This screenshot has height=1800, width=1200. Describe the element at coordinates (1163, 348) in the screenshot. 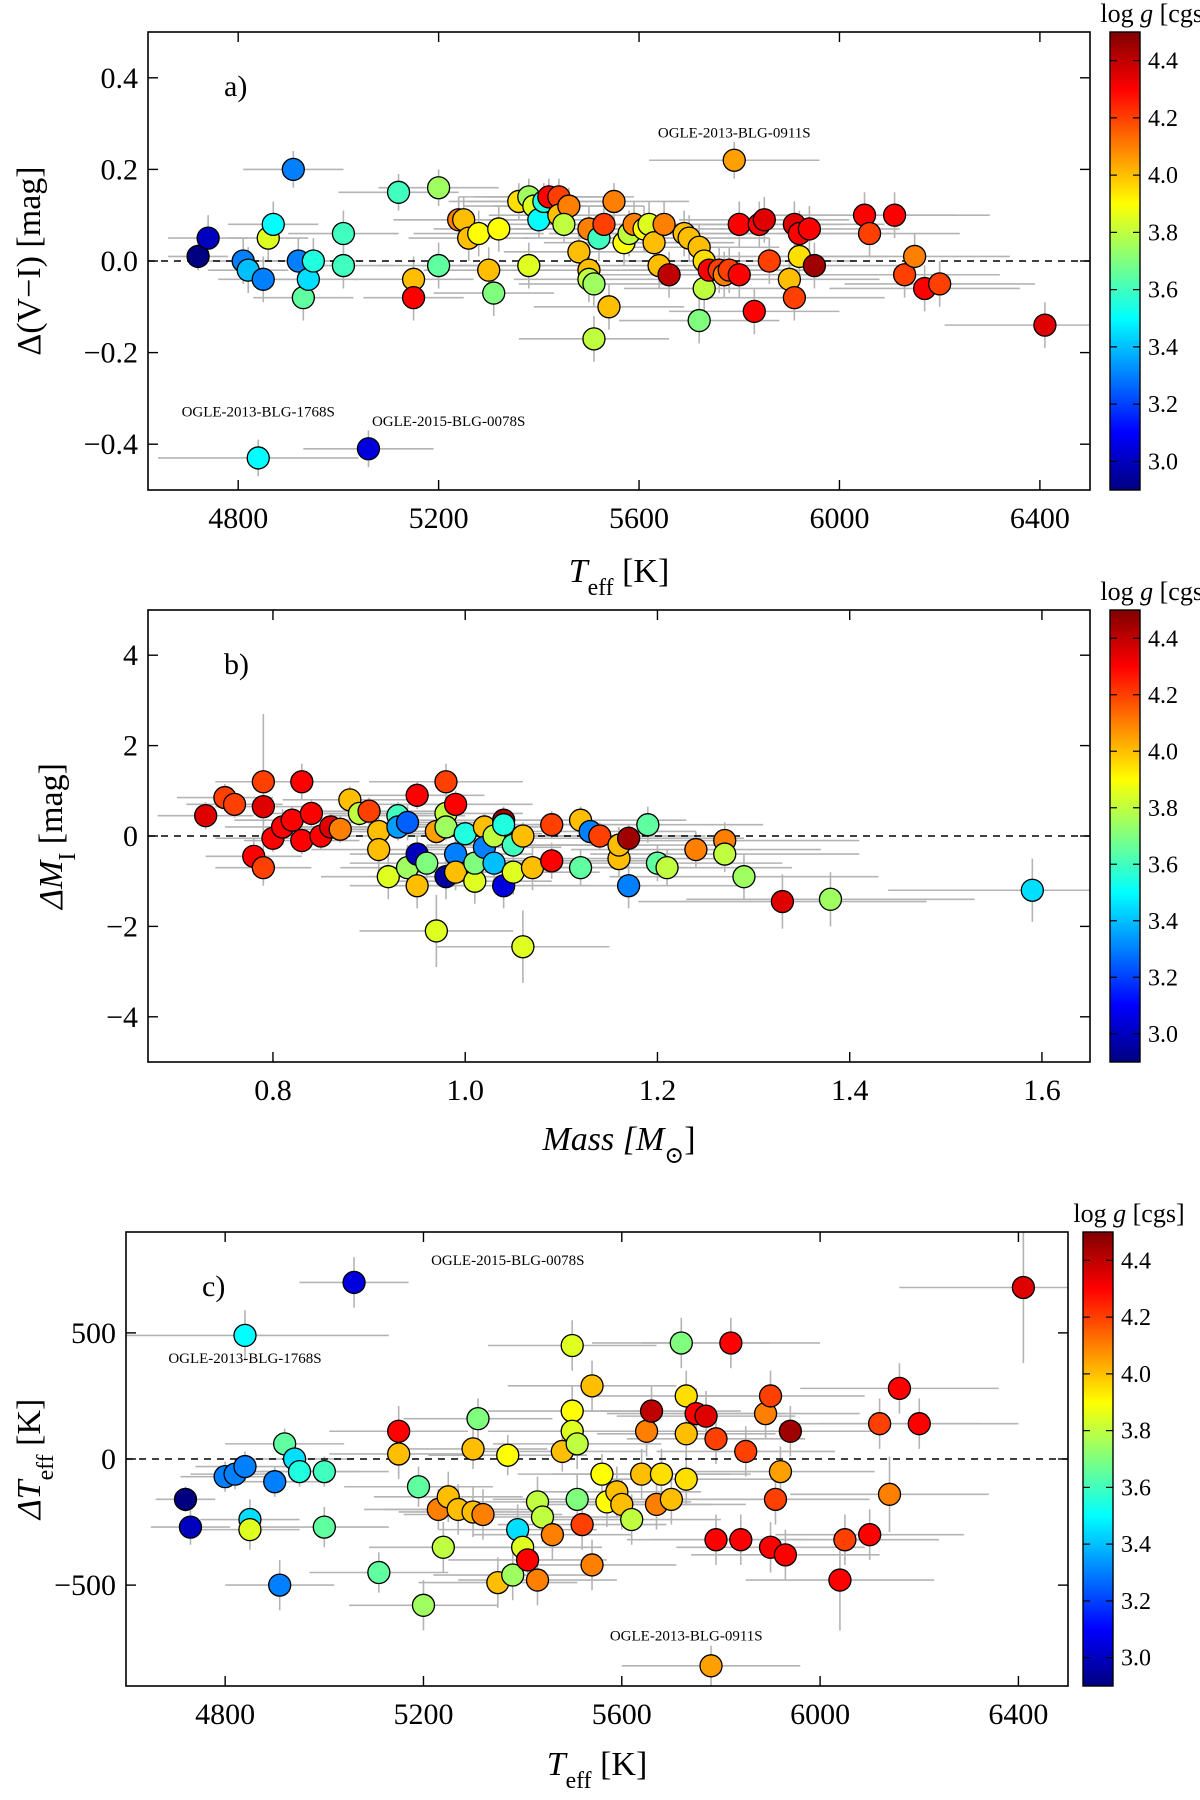

I see `colorbar-tick-label: 3.4` at that location.